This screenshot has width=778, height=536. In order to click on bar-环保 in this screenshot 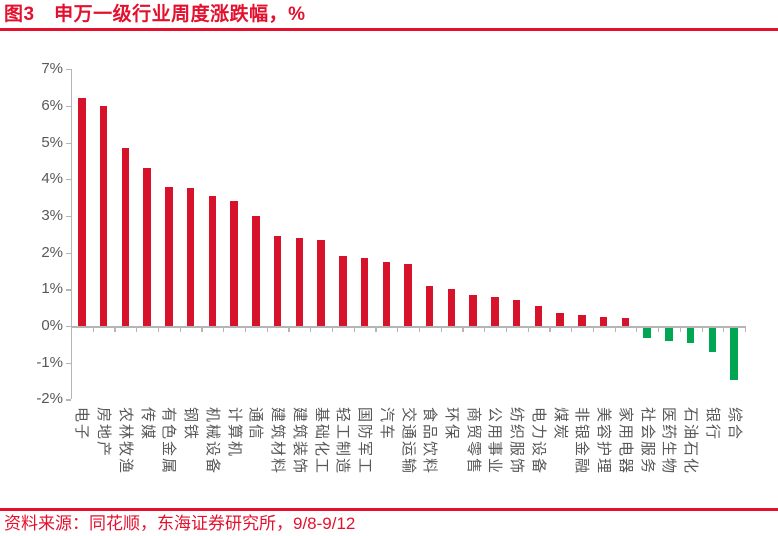, I will do `click(451, 307)`.